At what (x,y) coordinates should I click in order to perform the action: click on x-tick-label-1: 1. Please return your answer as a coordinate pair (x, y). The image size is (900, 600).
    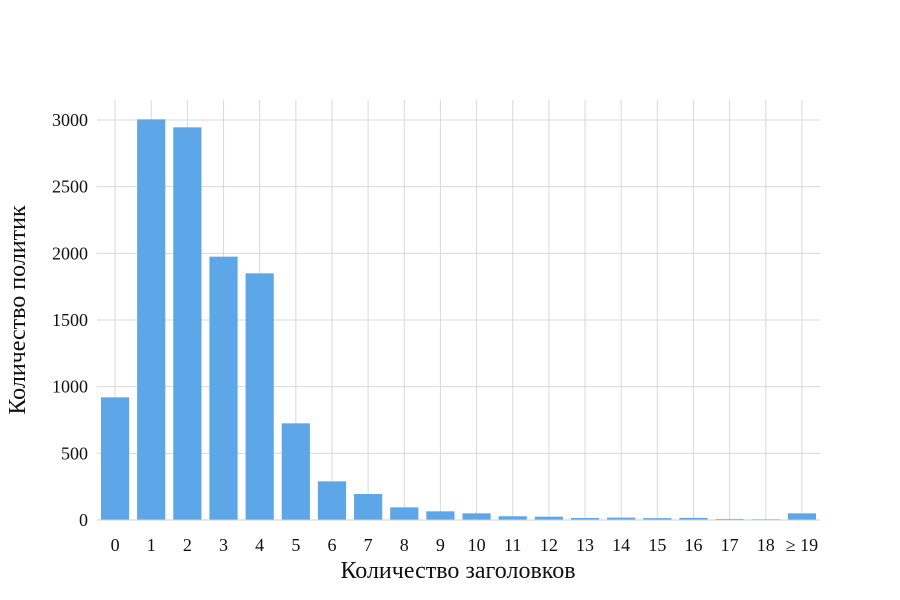
    Looking at the image, I should click on (151, 545).